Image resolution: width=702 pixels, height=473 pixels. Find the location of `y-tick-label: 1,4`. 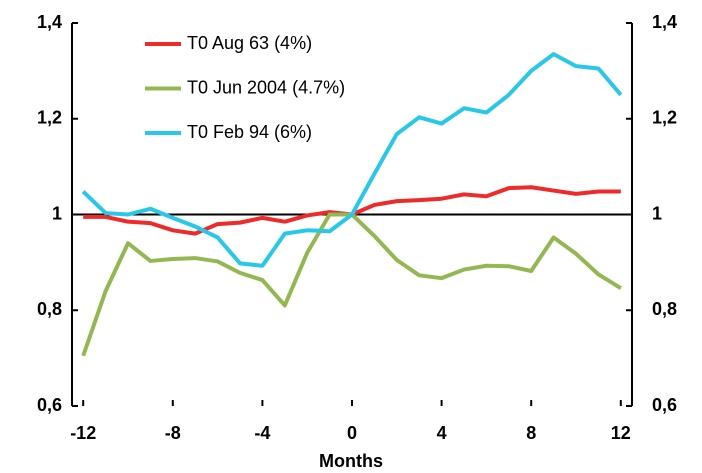

y-tick-label: 1,4 is located at coordinates (49, 22).